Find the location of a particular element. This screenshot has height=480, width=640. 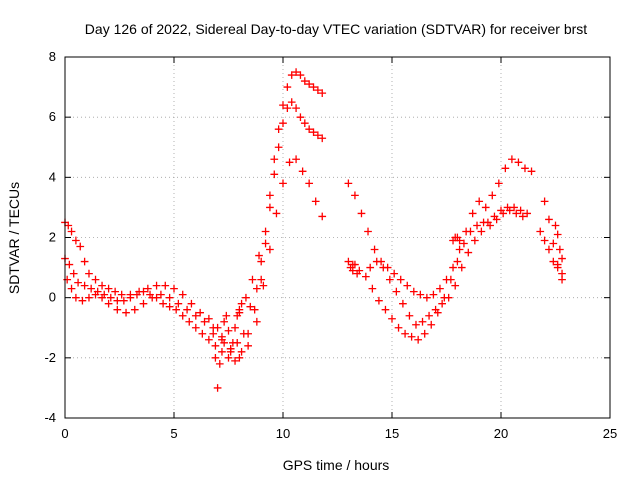

series-track-m is located at coordinates (456, 239).